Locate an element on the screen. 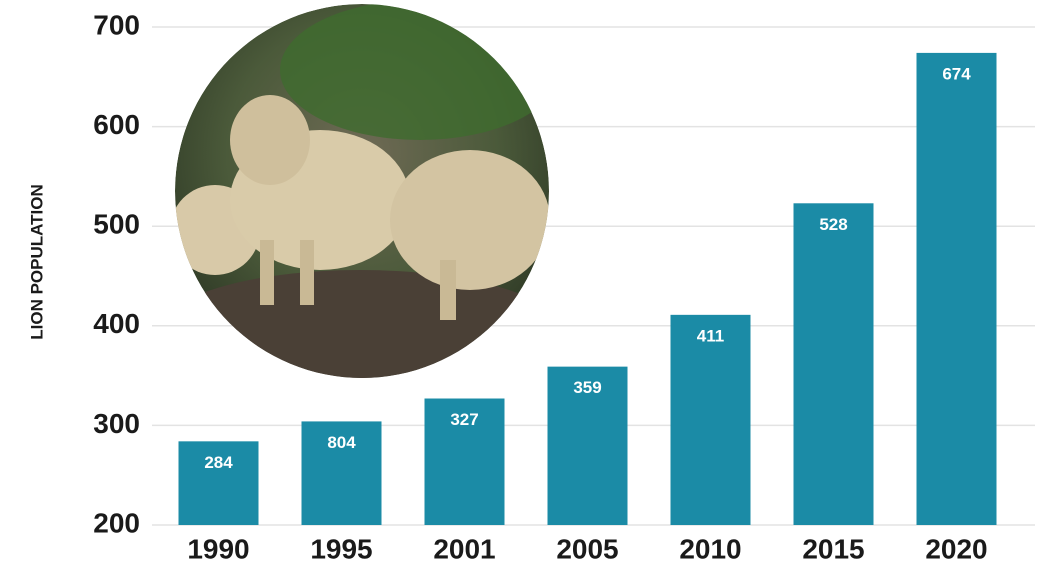  x-tick-label: 2005 is located at coordinates (587, 548).